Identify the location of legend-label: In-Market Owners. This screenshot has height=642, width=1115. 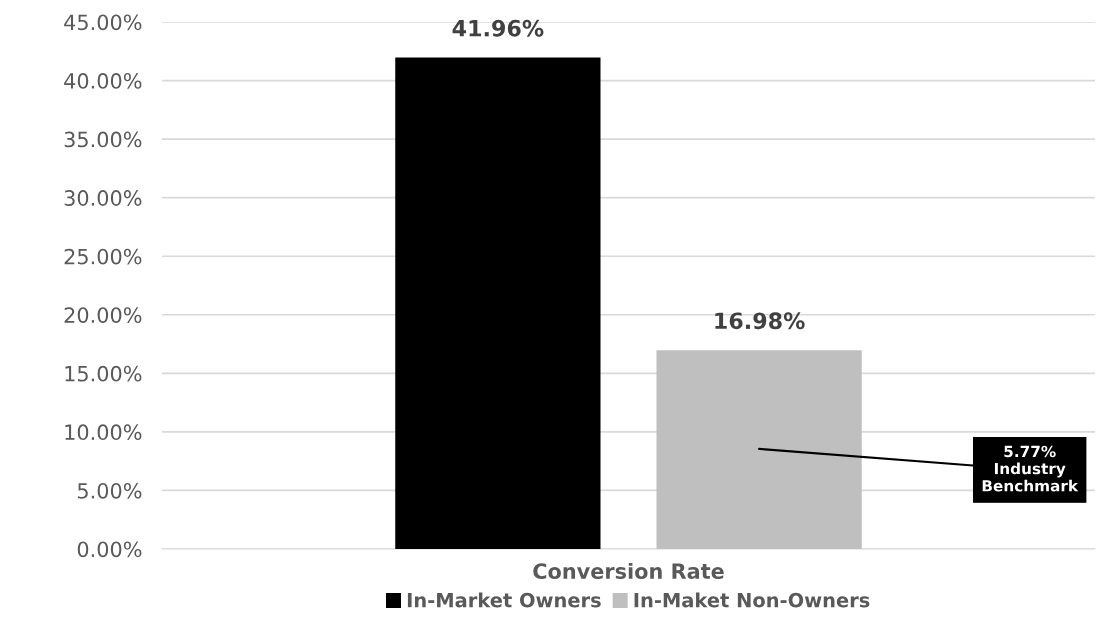
(504, 600).